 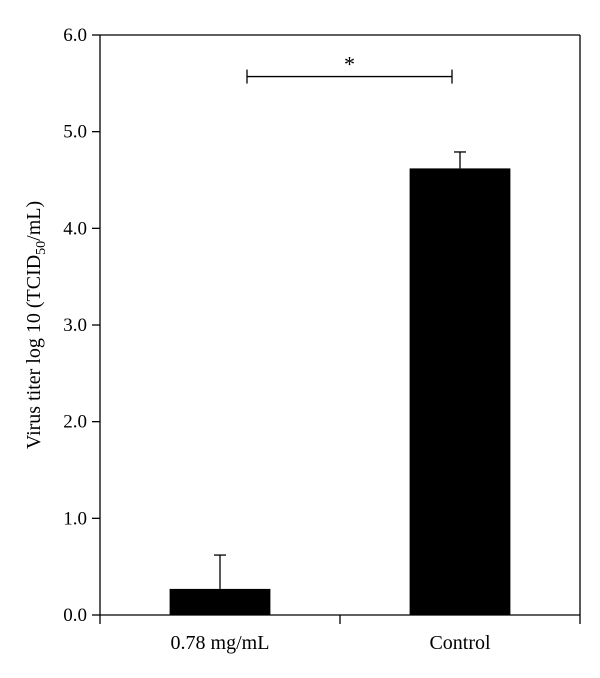 What do you see at coordinates (41, 248) in the screenshot?
I see `y-axis-title-subscript: 50` at bounding box center [41, 248].